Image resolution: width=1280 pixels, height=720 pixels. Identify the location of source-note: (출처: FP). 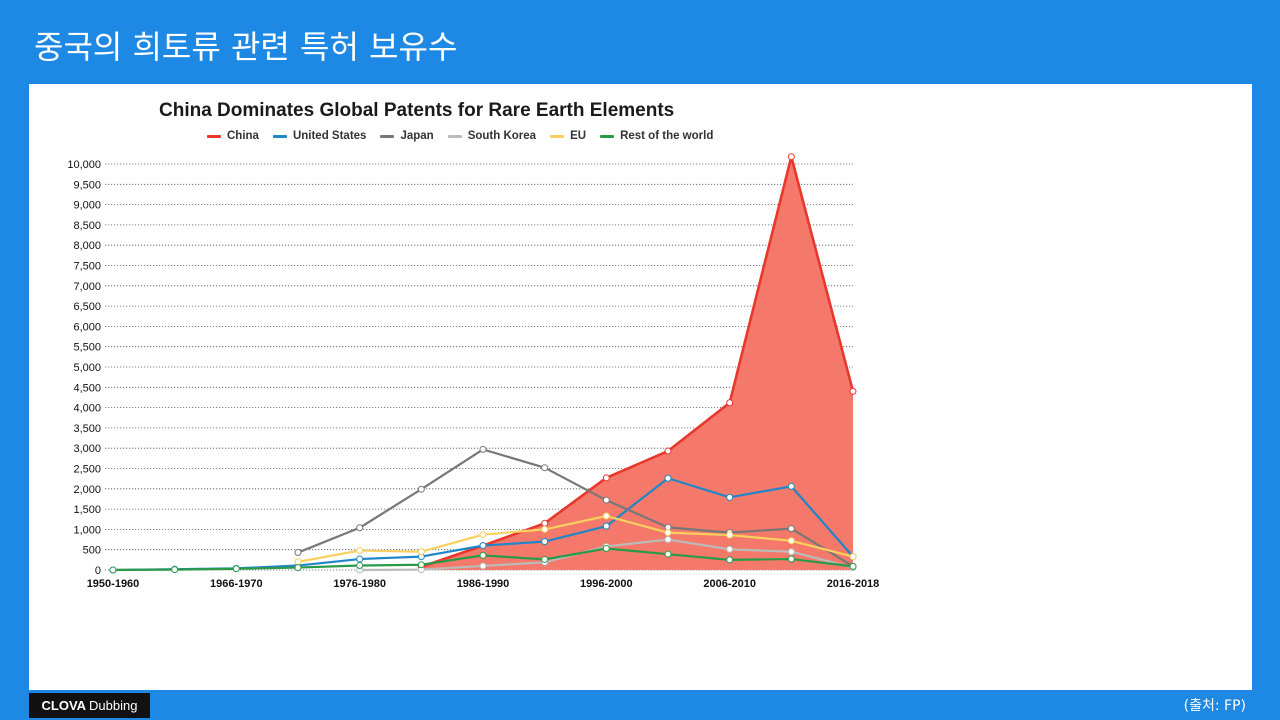
(1214, 706).